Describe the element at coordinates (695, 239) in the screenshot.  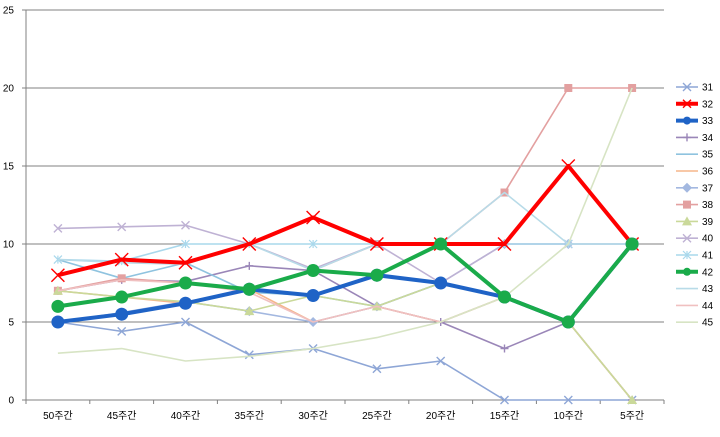
I see `legend-item-40: 40` at that location.